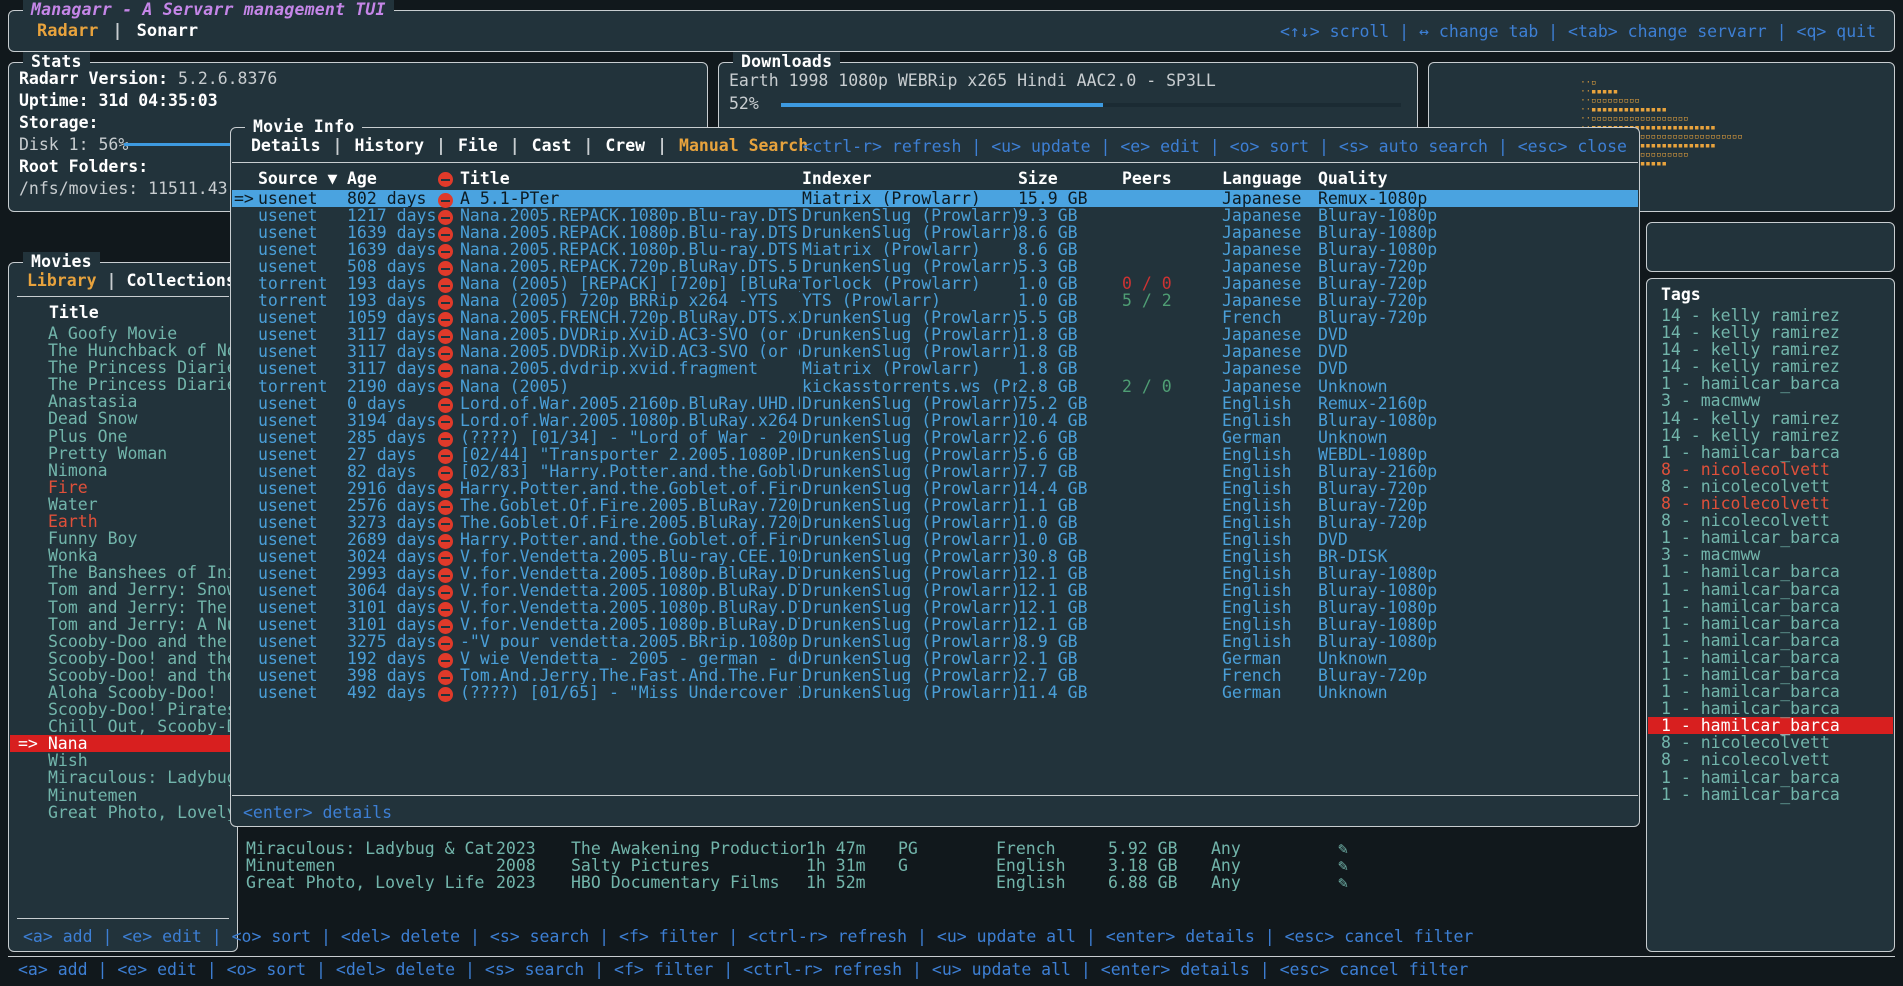 Image resolution: width=1903 pixels, height=986 pixels. Describe the element at coordinates (744, 145) in the screenshot. I see `movie-info-tab-manual-search: Manual Search` at that location.